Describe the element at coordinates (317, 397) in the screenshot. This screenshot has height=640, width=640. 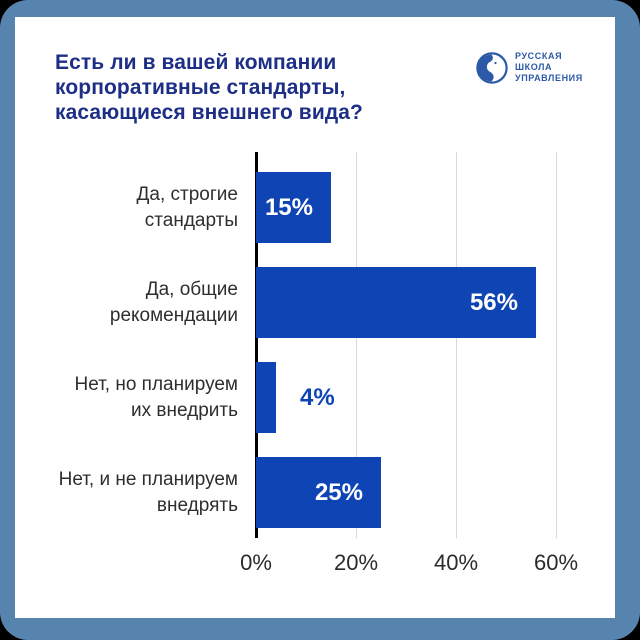
I see `value-label-2: 4%` at that location.